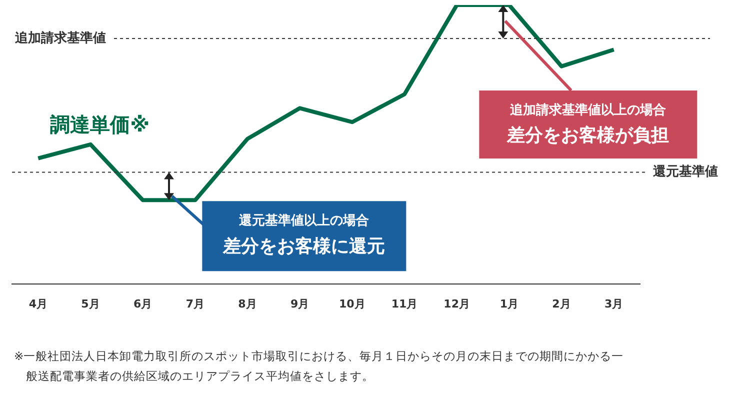  I want to click on annotation: 差分をお客様に還元, so click(304, 246).